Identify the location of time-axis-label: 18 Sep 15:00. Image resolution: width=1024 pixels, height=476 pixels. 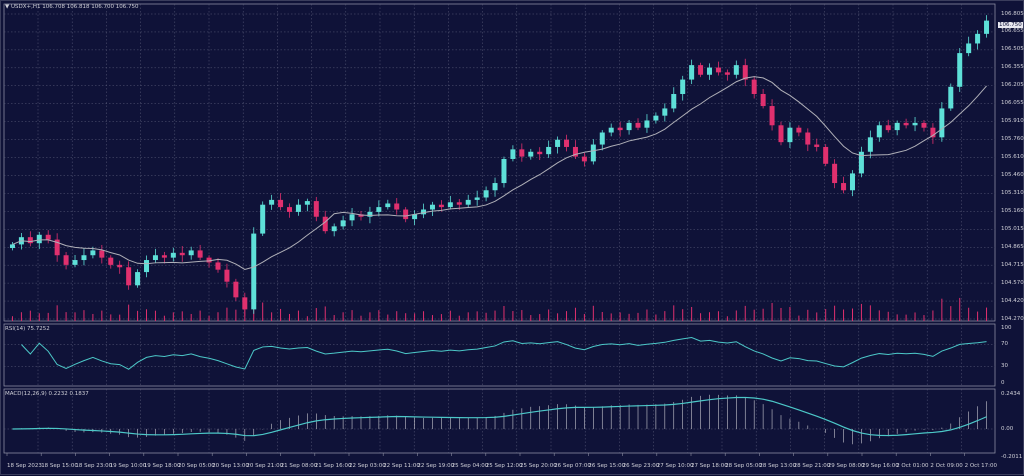
(59, 466).